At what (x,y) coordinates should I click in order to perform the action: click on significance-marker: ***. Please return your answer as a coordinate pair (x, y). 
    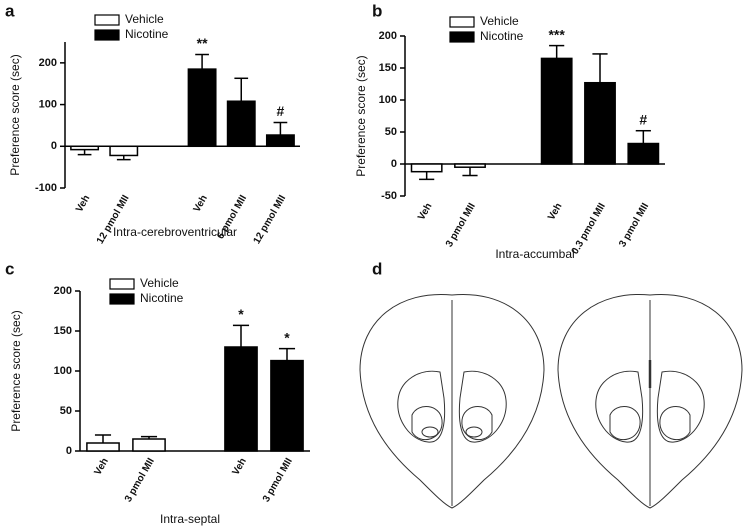
    Looking at the image, I should click on (556, 34).